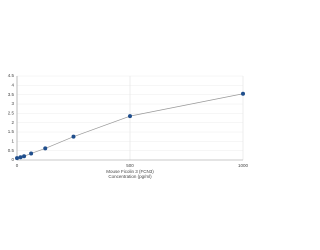 The height and width of the screenshot is (250, 320). Describe the element at coordinates (12, 103) in the screenshot. I see `y-tick-label: 3` at that location.